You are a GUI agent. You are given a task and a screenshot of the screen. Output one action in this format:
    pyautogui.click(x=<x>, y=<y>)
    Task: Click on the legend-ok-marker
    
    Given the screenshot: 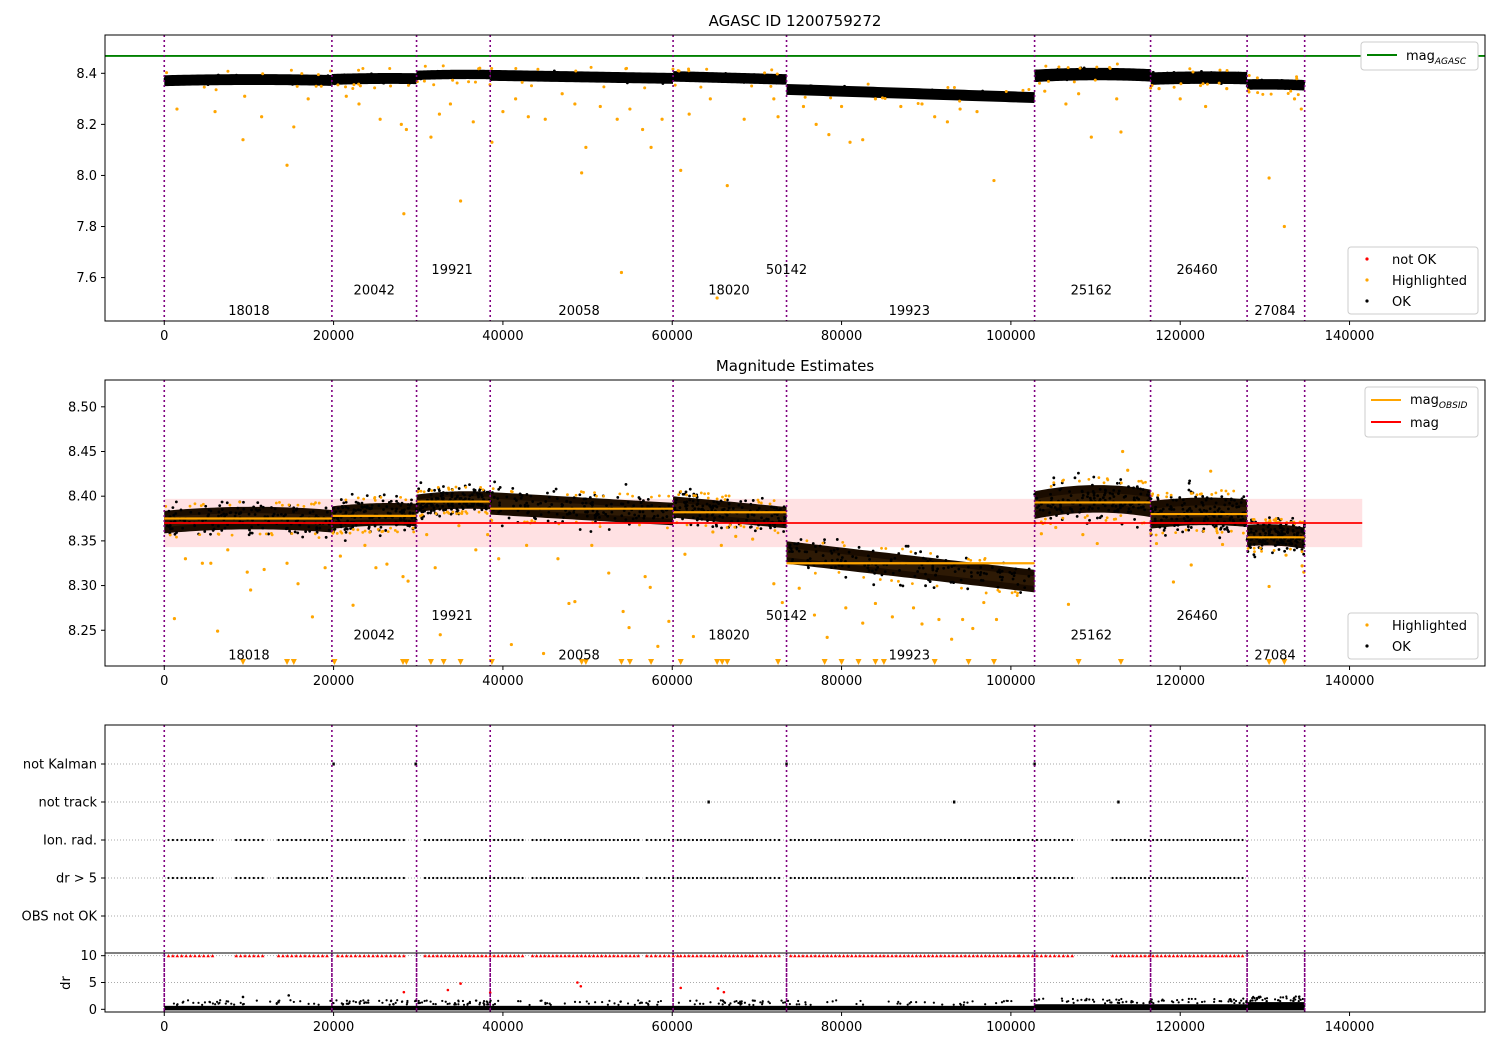 What is the action you would take?
    pyautogui.click(x=1367, y=301)
    